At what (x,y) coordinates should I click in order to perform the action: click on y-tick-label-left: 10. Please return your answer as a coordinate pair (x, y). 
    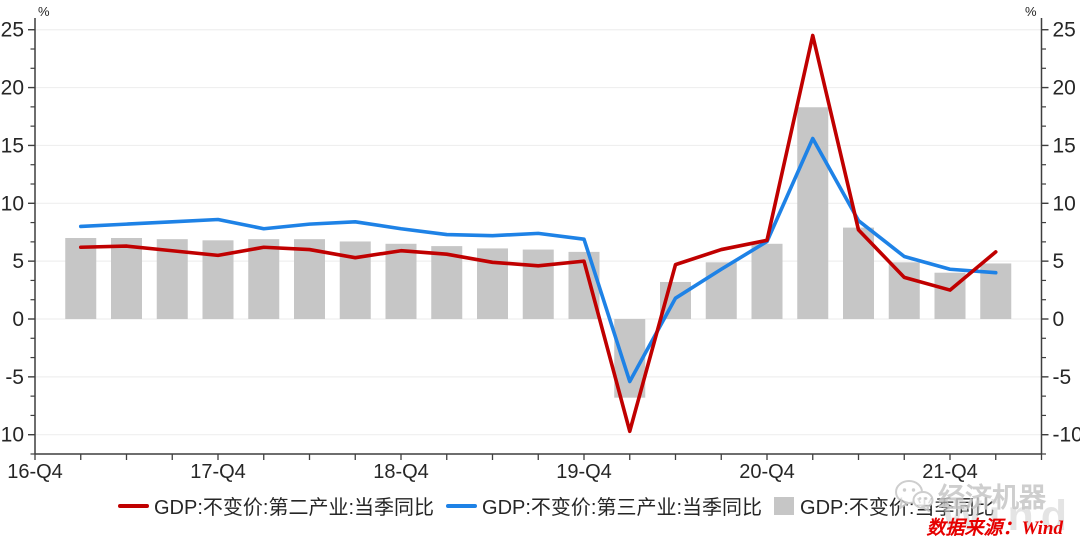
    Looking at the image, I should click on (12, 203).